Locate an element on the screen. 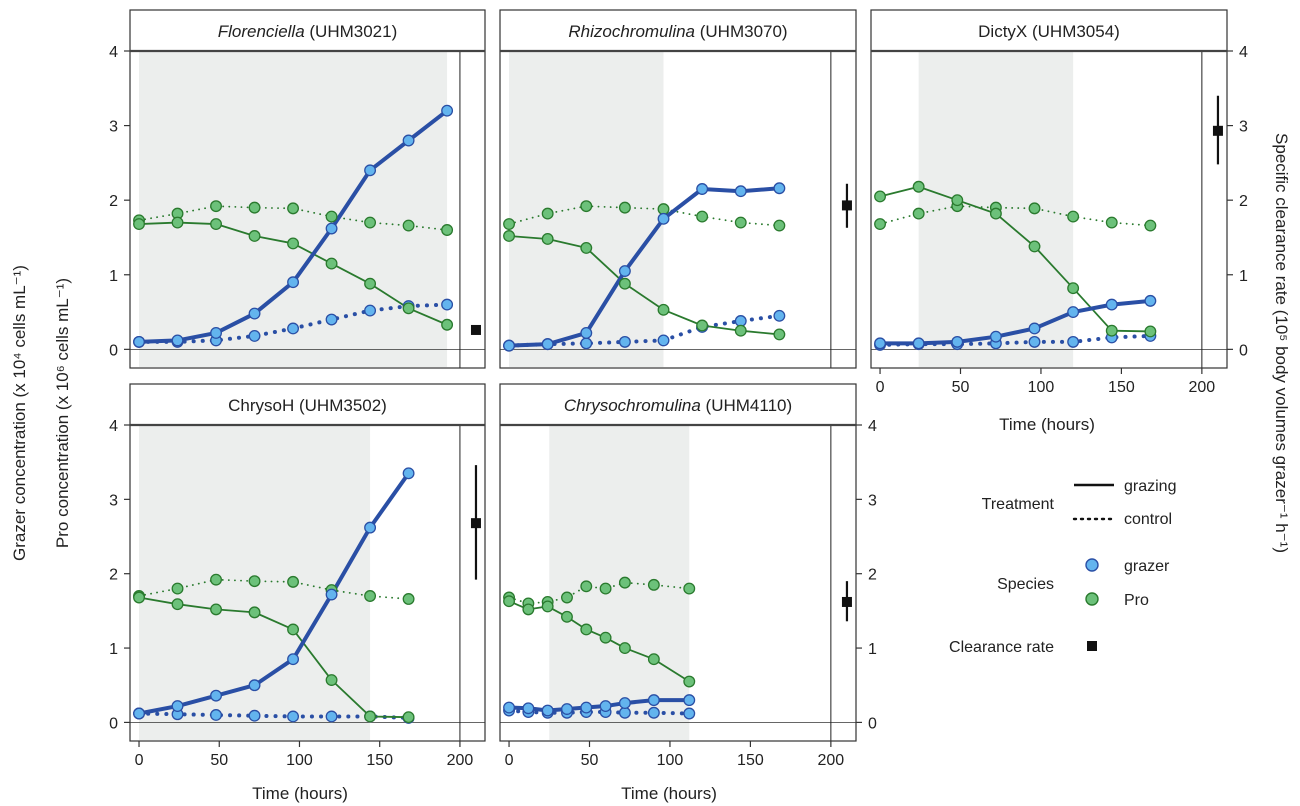 The width and height of the screenshot is (1300, 806). legend-grazing-label: grazing is located at coordinates (1150, 486).